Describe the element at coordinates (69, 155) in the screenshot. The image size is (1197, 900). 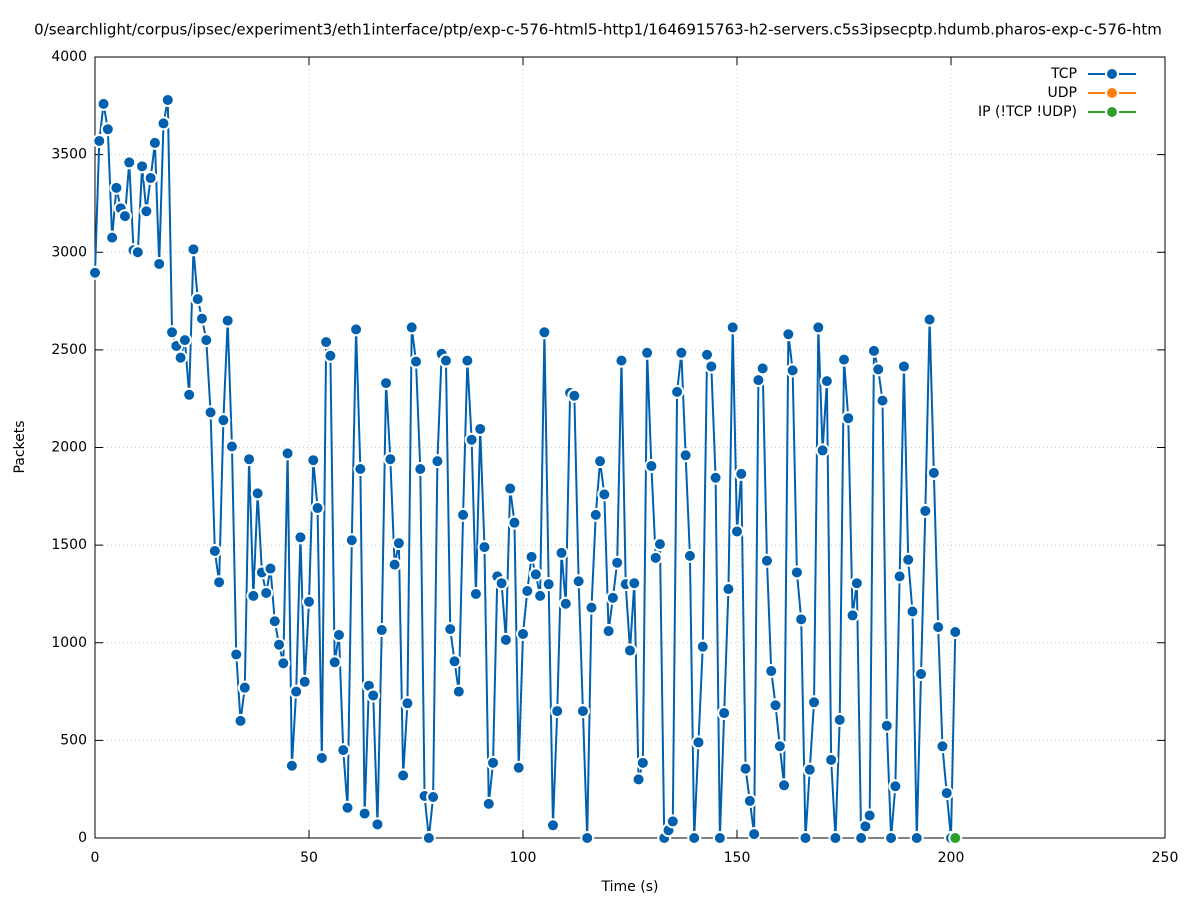
I see `y-tick-label: 3500` at that location.